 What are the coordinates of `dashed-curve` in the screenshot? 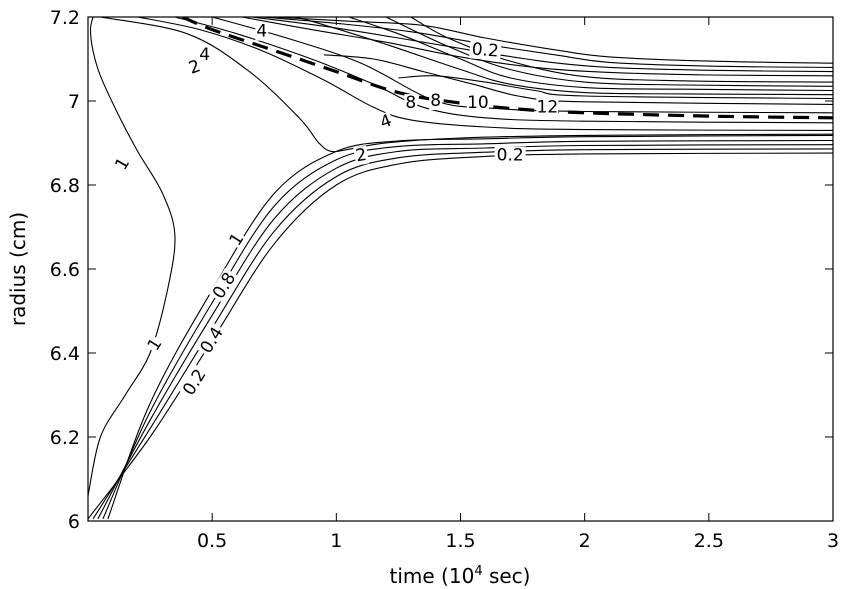 It's located at (507, 68).